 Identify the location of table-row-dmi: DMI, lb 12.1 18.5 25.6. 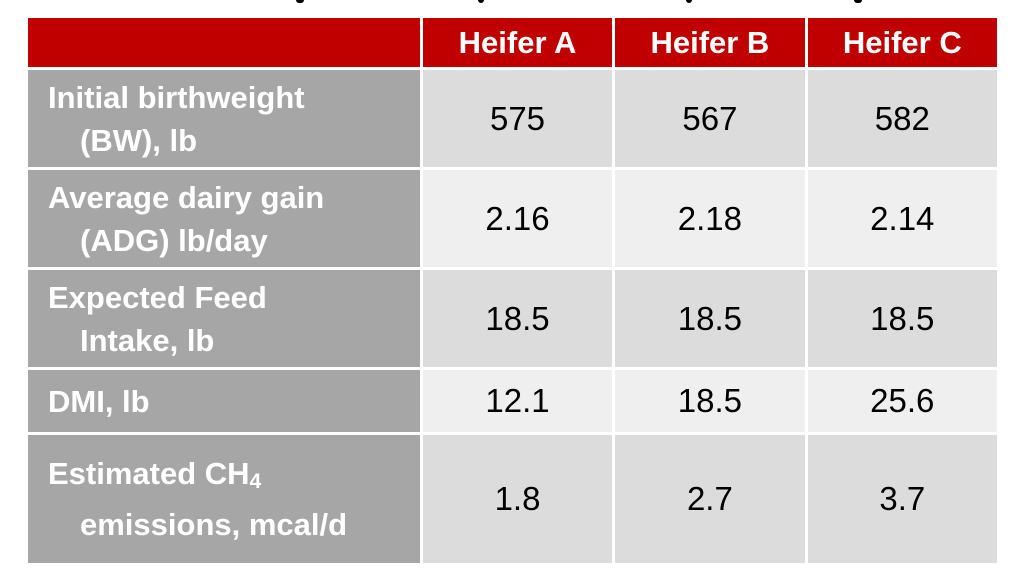
(512, 401).